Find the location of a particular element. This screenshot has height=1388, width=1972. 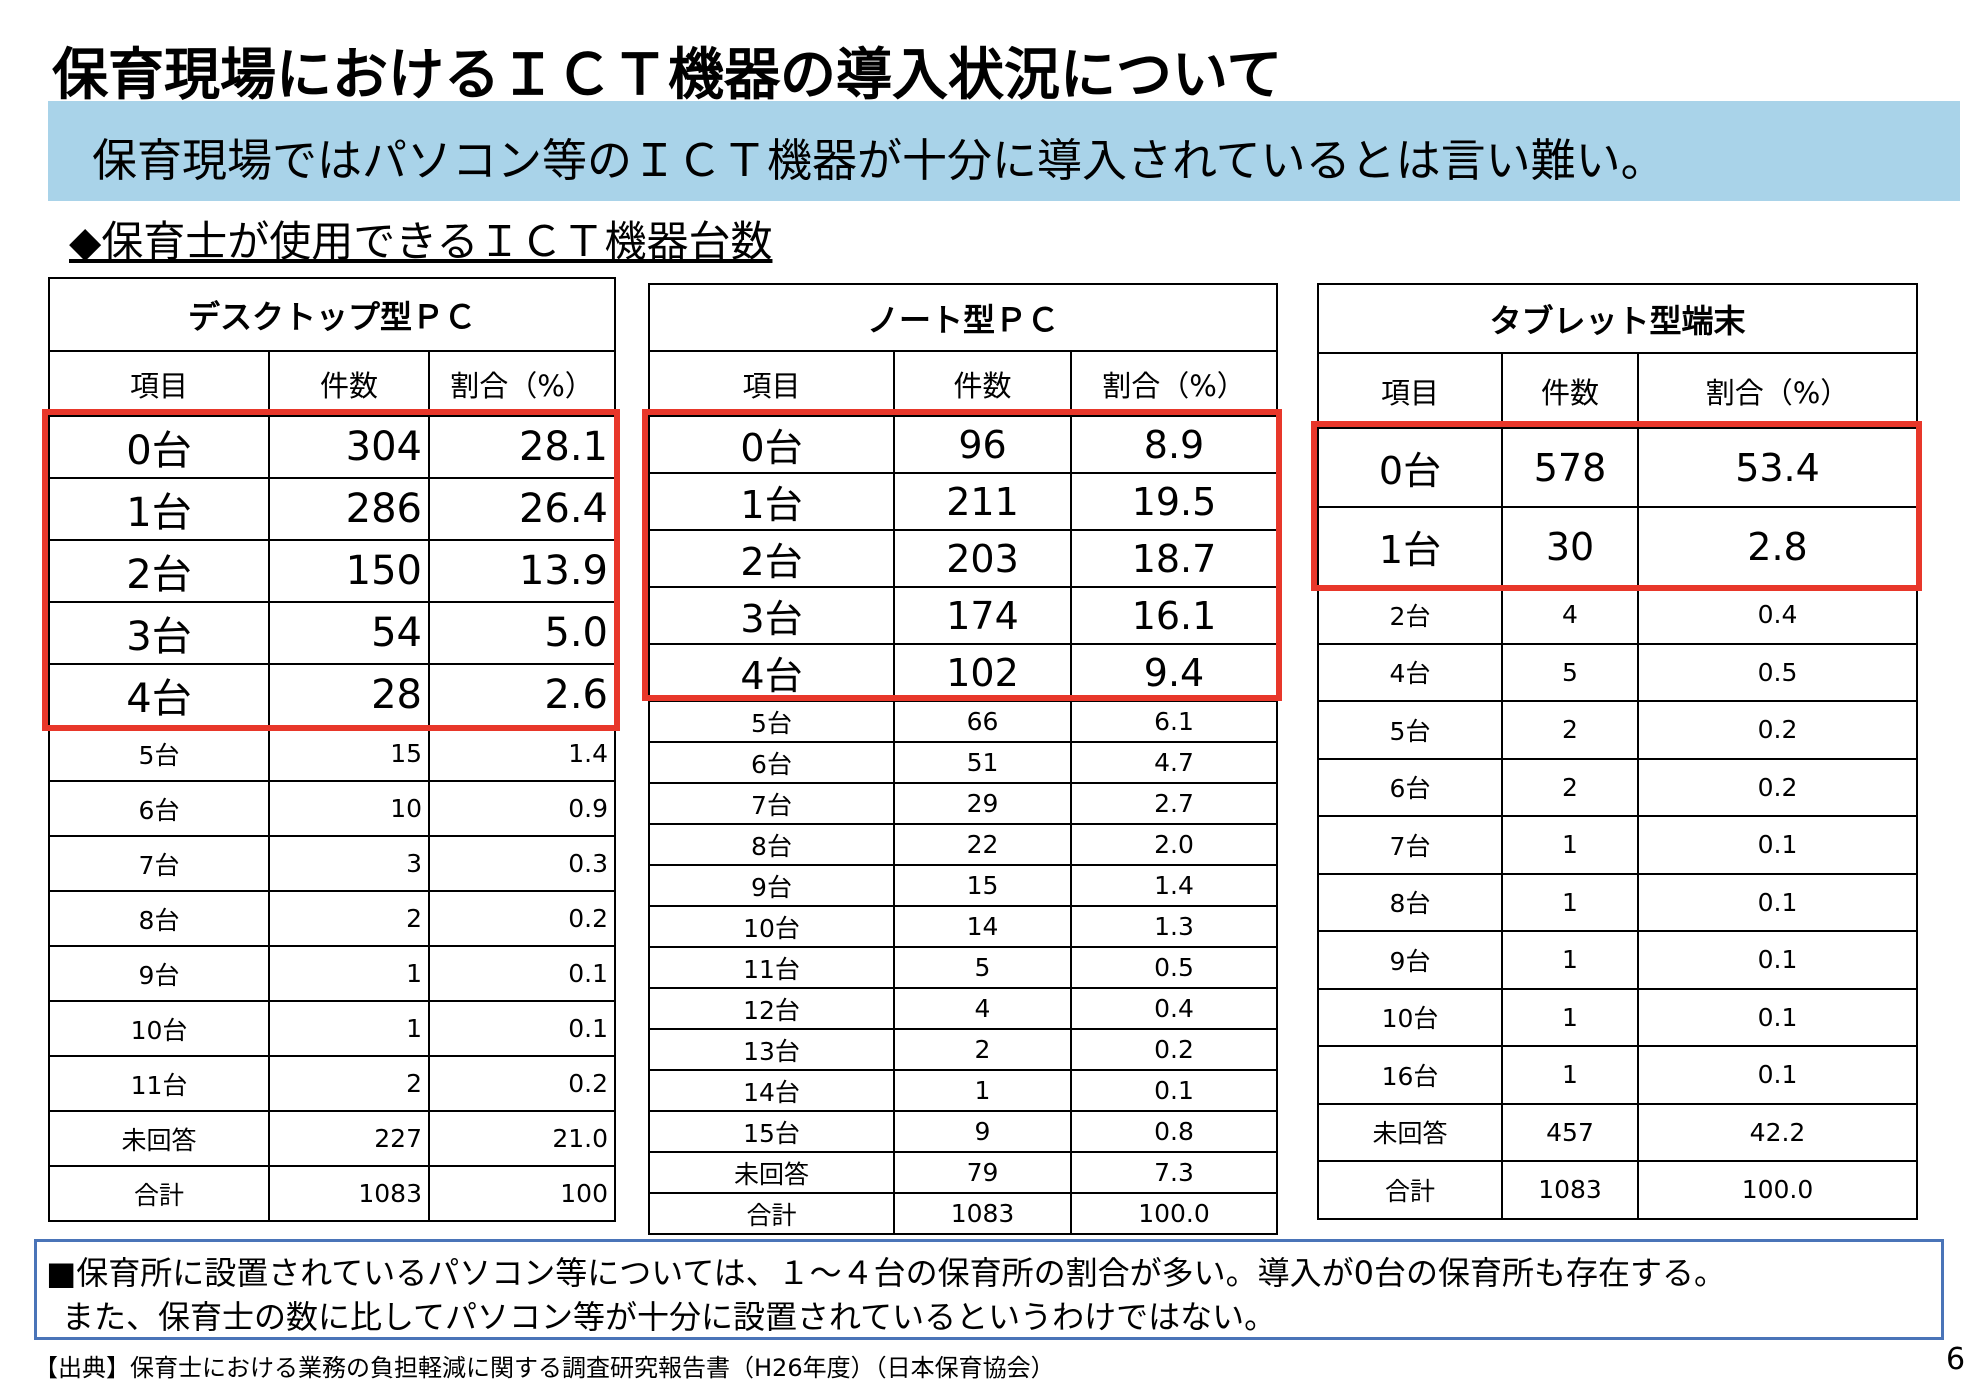

note-line: また、保育士の数に比してパソコン等が十分に設置されているというわけではない。 is located at coordinates (669, 1317).